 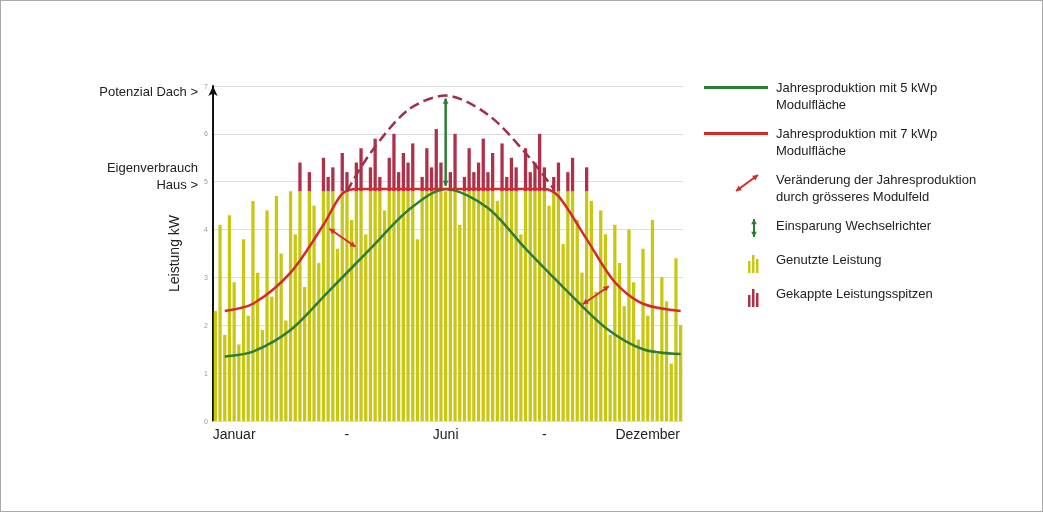 I want to click on text: Veränderung der Jahresproduktion durch grösseres Modulfeld, so click(x=877, y=188).